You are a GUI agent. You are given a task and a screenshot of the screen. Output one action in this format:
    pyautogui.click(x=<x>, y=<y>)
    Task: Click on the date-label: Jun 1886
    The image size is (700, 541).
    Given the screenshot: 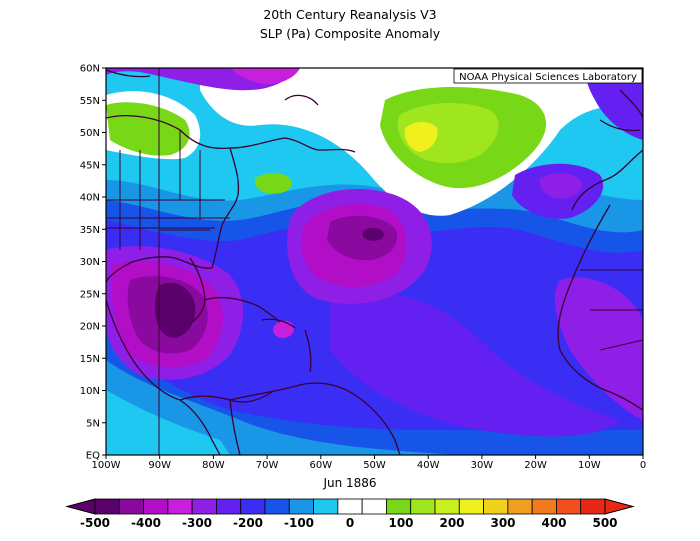 What is the action you would take?
    pyautogui.click(x=350, y=483)
    